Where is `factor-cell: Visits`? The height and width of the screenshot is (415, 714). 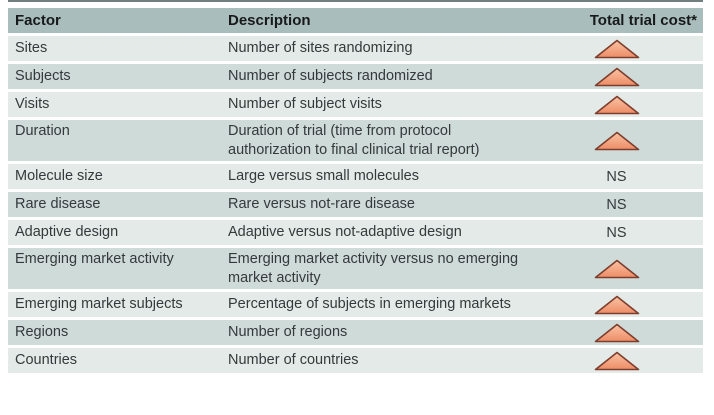 factor-cell: Visits is located at coordinates (32, 104).